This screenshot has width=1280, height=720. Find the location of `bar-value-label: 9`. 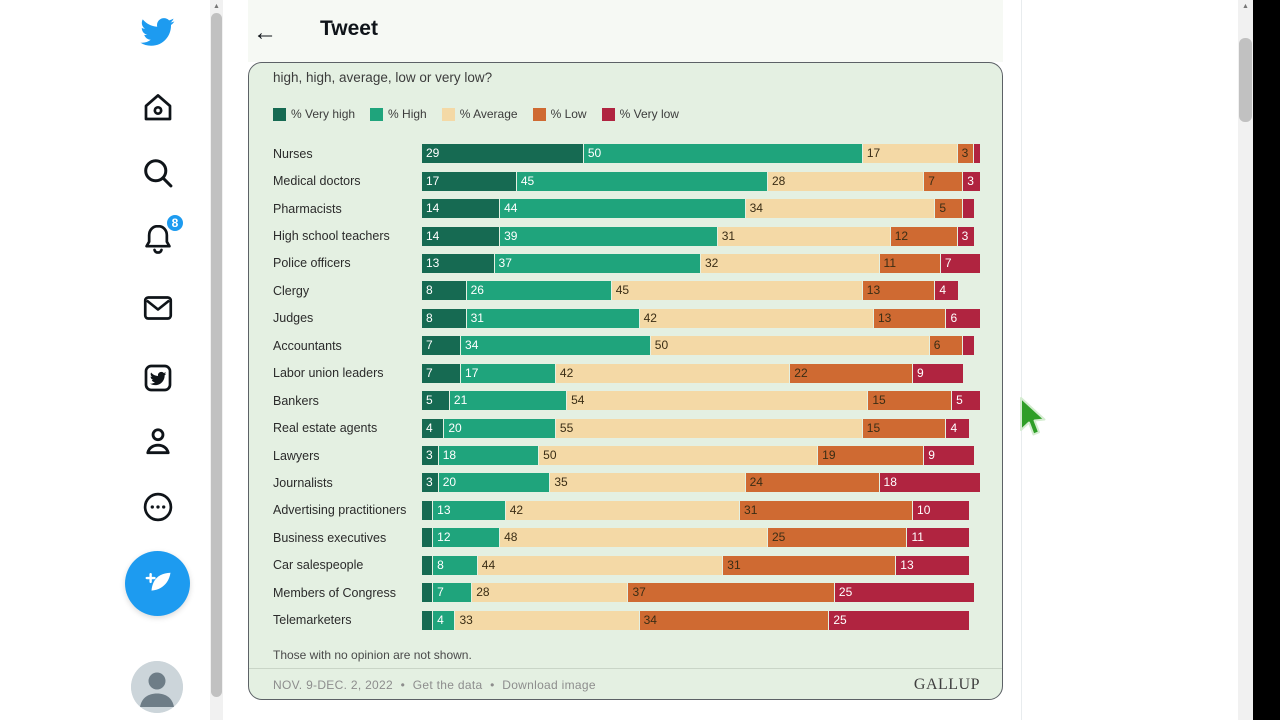

bar-value-label: 9 is located at coordinates (920, 372).